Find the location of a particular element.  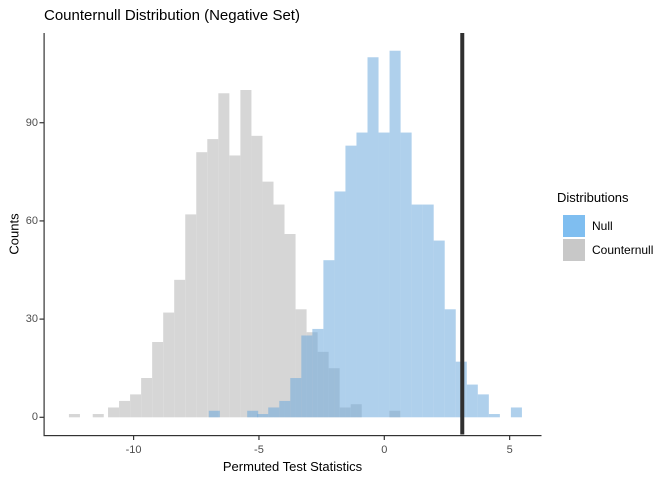

y-axis-line is located at coordinates (44, 234).